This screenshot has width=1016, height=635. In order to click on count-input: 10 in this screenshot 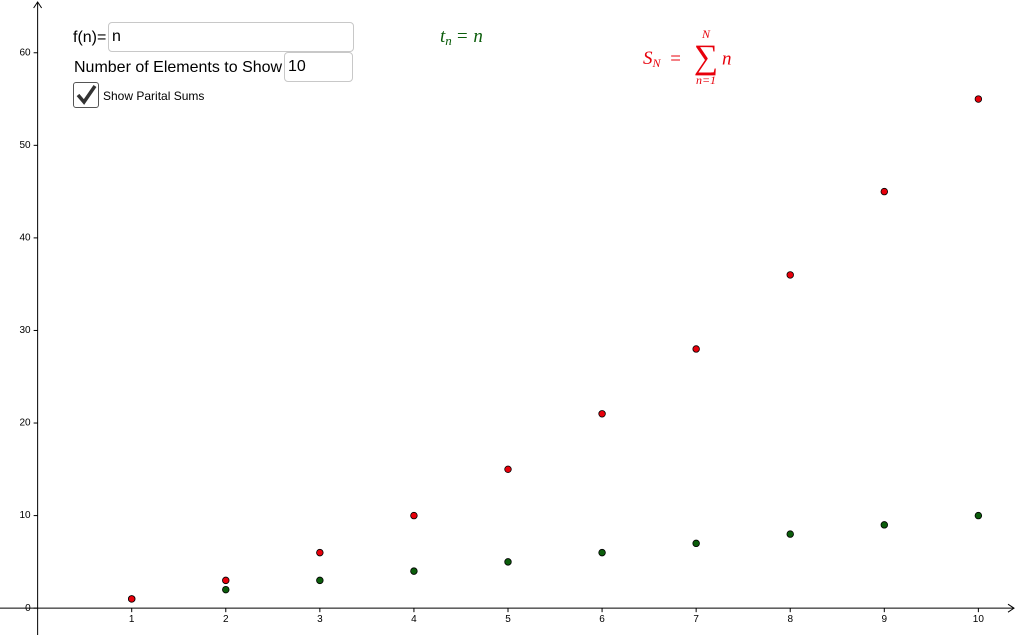, I will do `click(318, 67)`.